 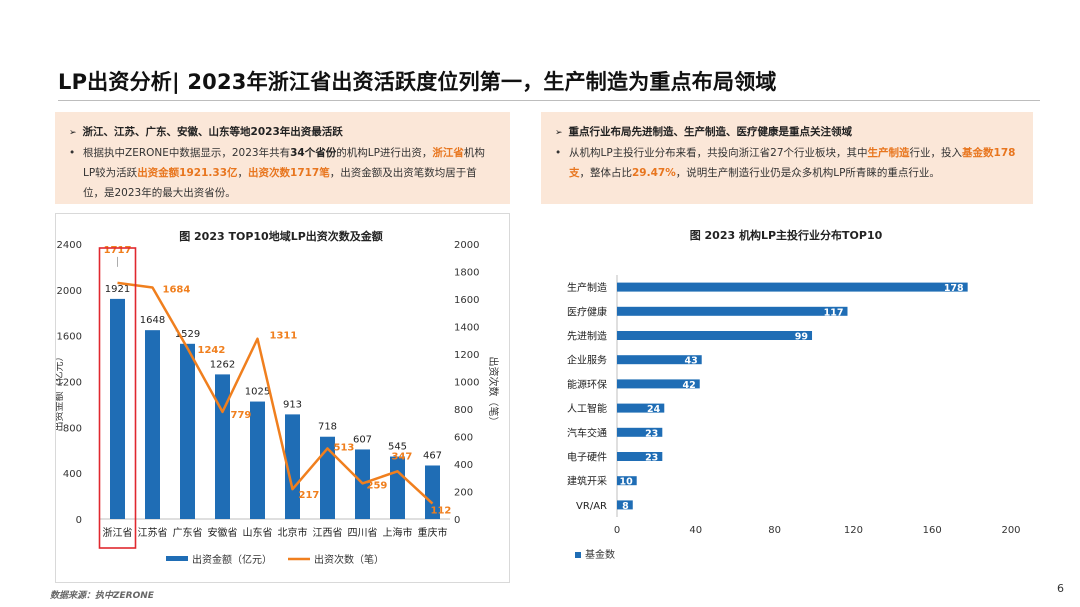 What do you see at coordinates (417, 82) in the screenshot?
I see `page-title: LP出资分析| 2023年浙江省出资活跃度位列第一，生产制造为重点布局领域` at bounding box center [417, 82].